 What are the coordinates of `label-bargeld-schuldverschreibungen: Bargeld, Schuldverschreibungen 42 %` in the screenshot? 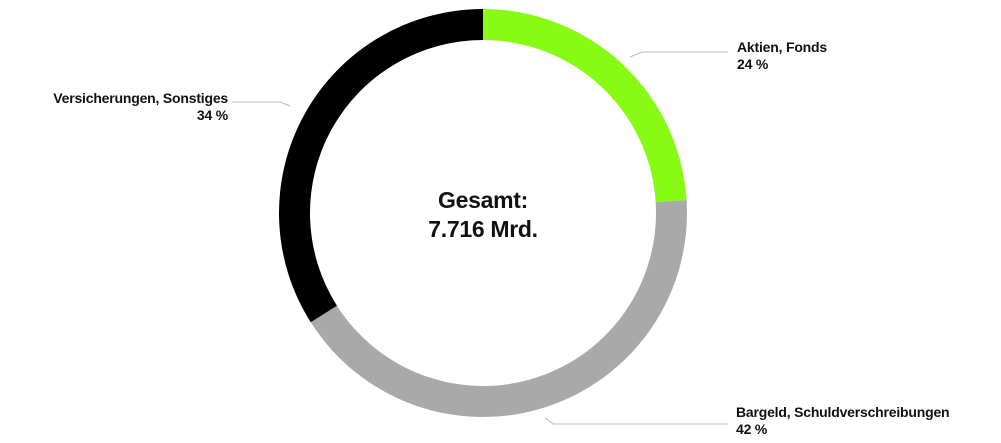 It's located at (843, 421).